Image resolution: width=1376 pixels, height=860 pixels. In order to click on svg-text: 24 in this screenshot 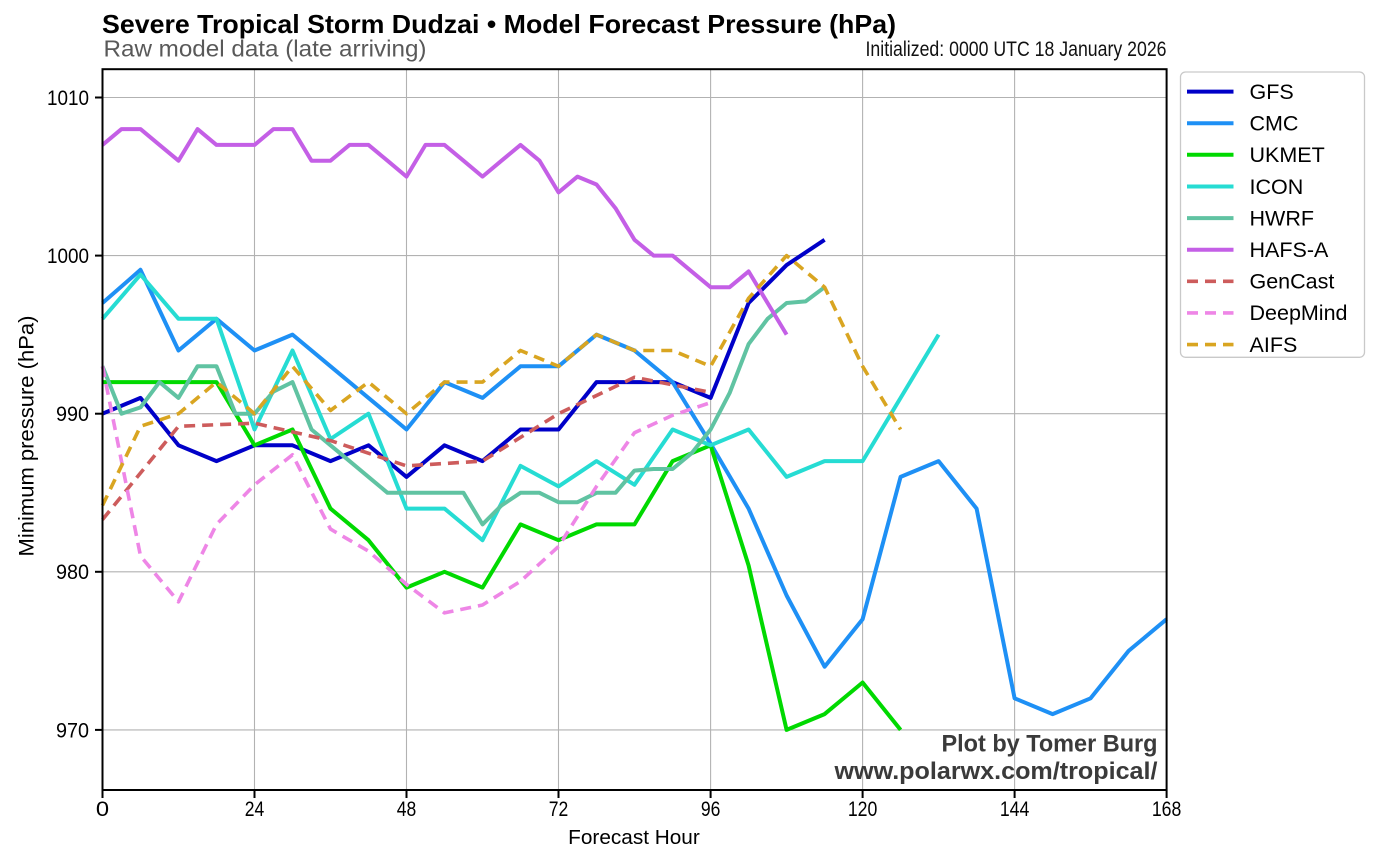, I will do `click(255, 809)`.